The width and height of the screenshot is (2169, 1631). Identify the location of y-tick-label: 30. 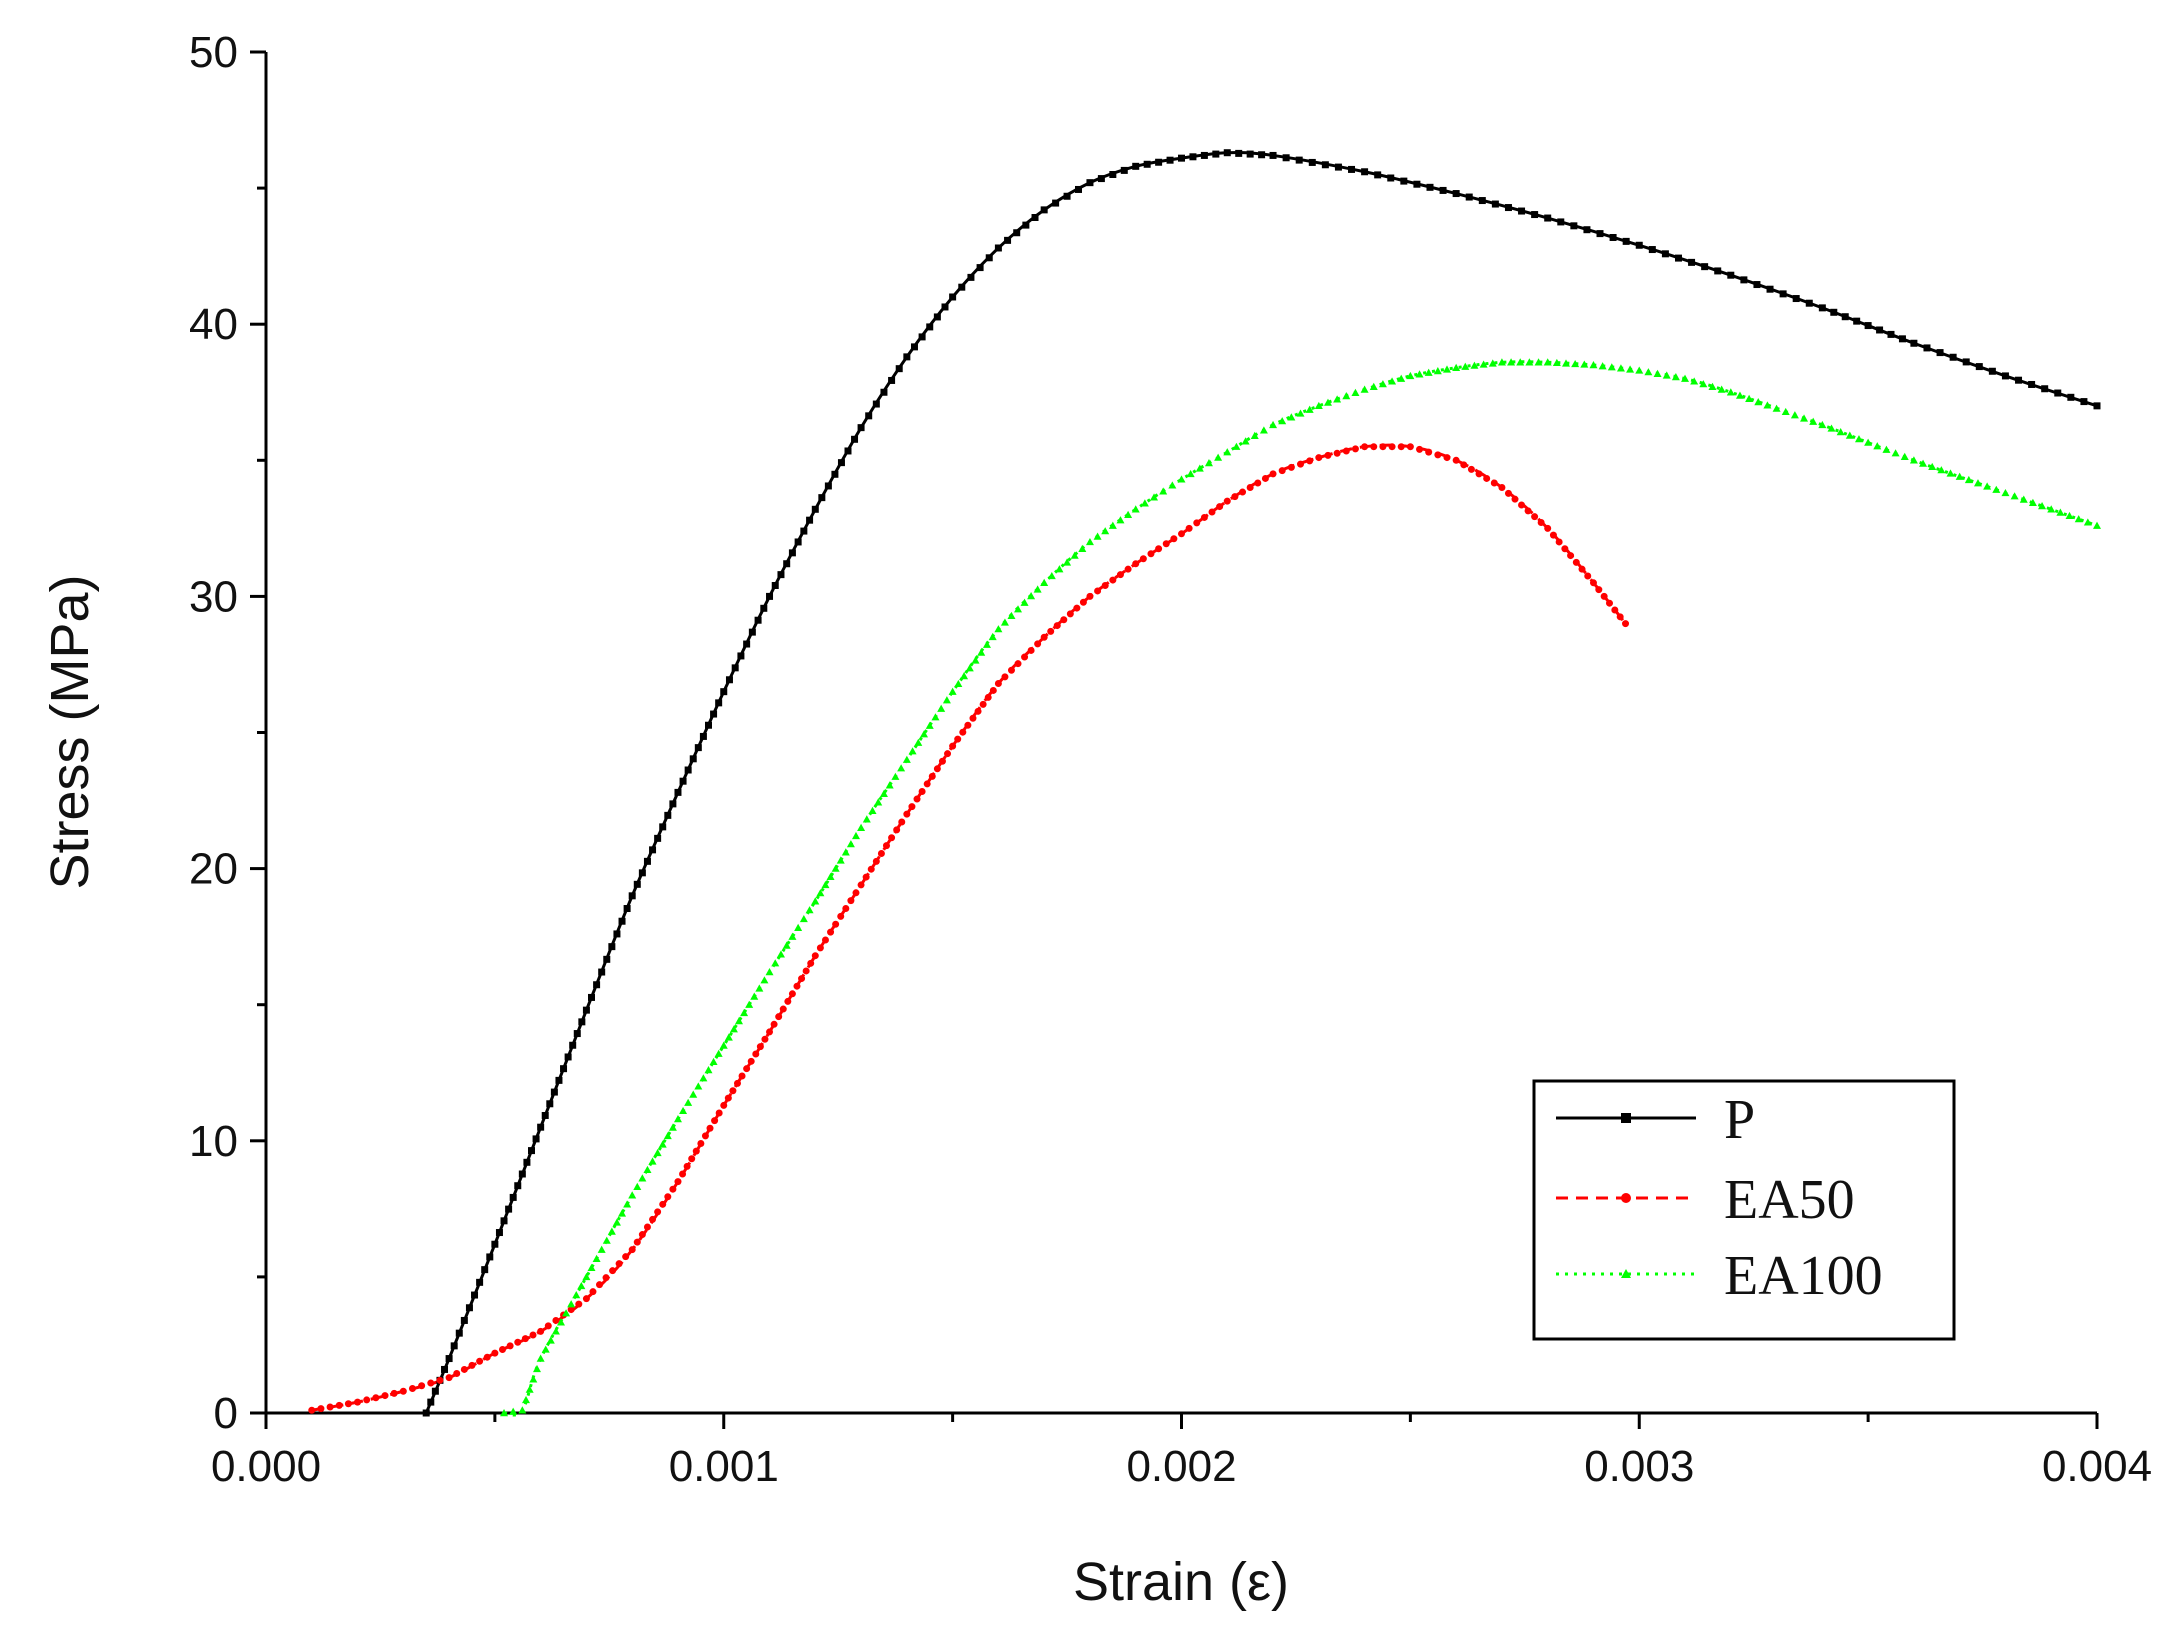
(213, 596).